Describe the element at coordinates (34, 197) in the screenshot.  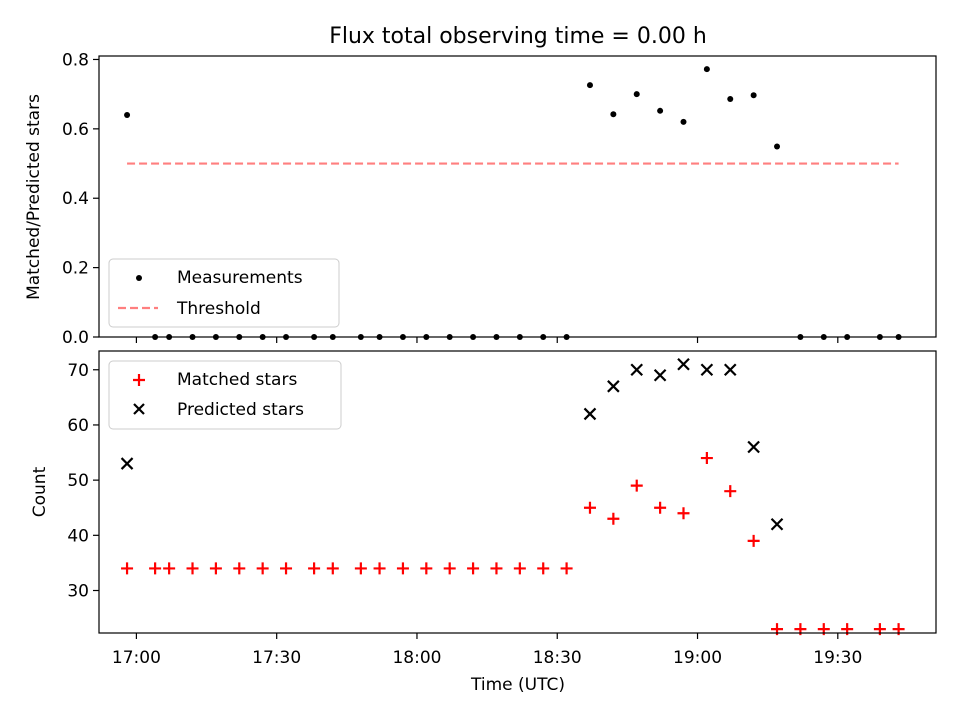
I see `top-y-axis-label: Matched/Predicted stars` at that location.